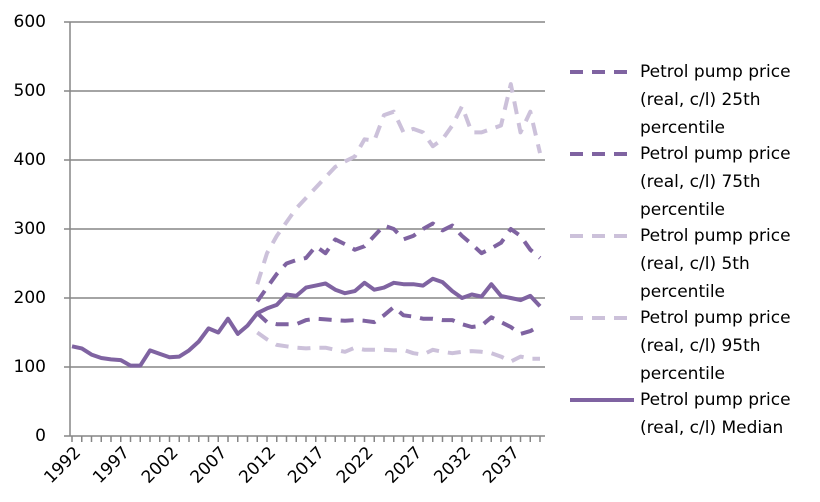  Describe the element at coordinates (30, 160) in the screenshot. I see `y-tick-label: 400` at that location.